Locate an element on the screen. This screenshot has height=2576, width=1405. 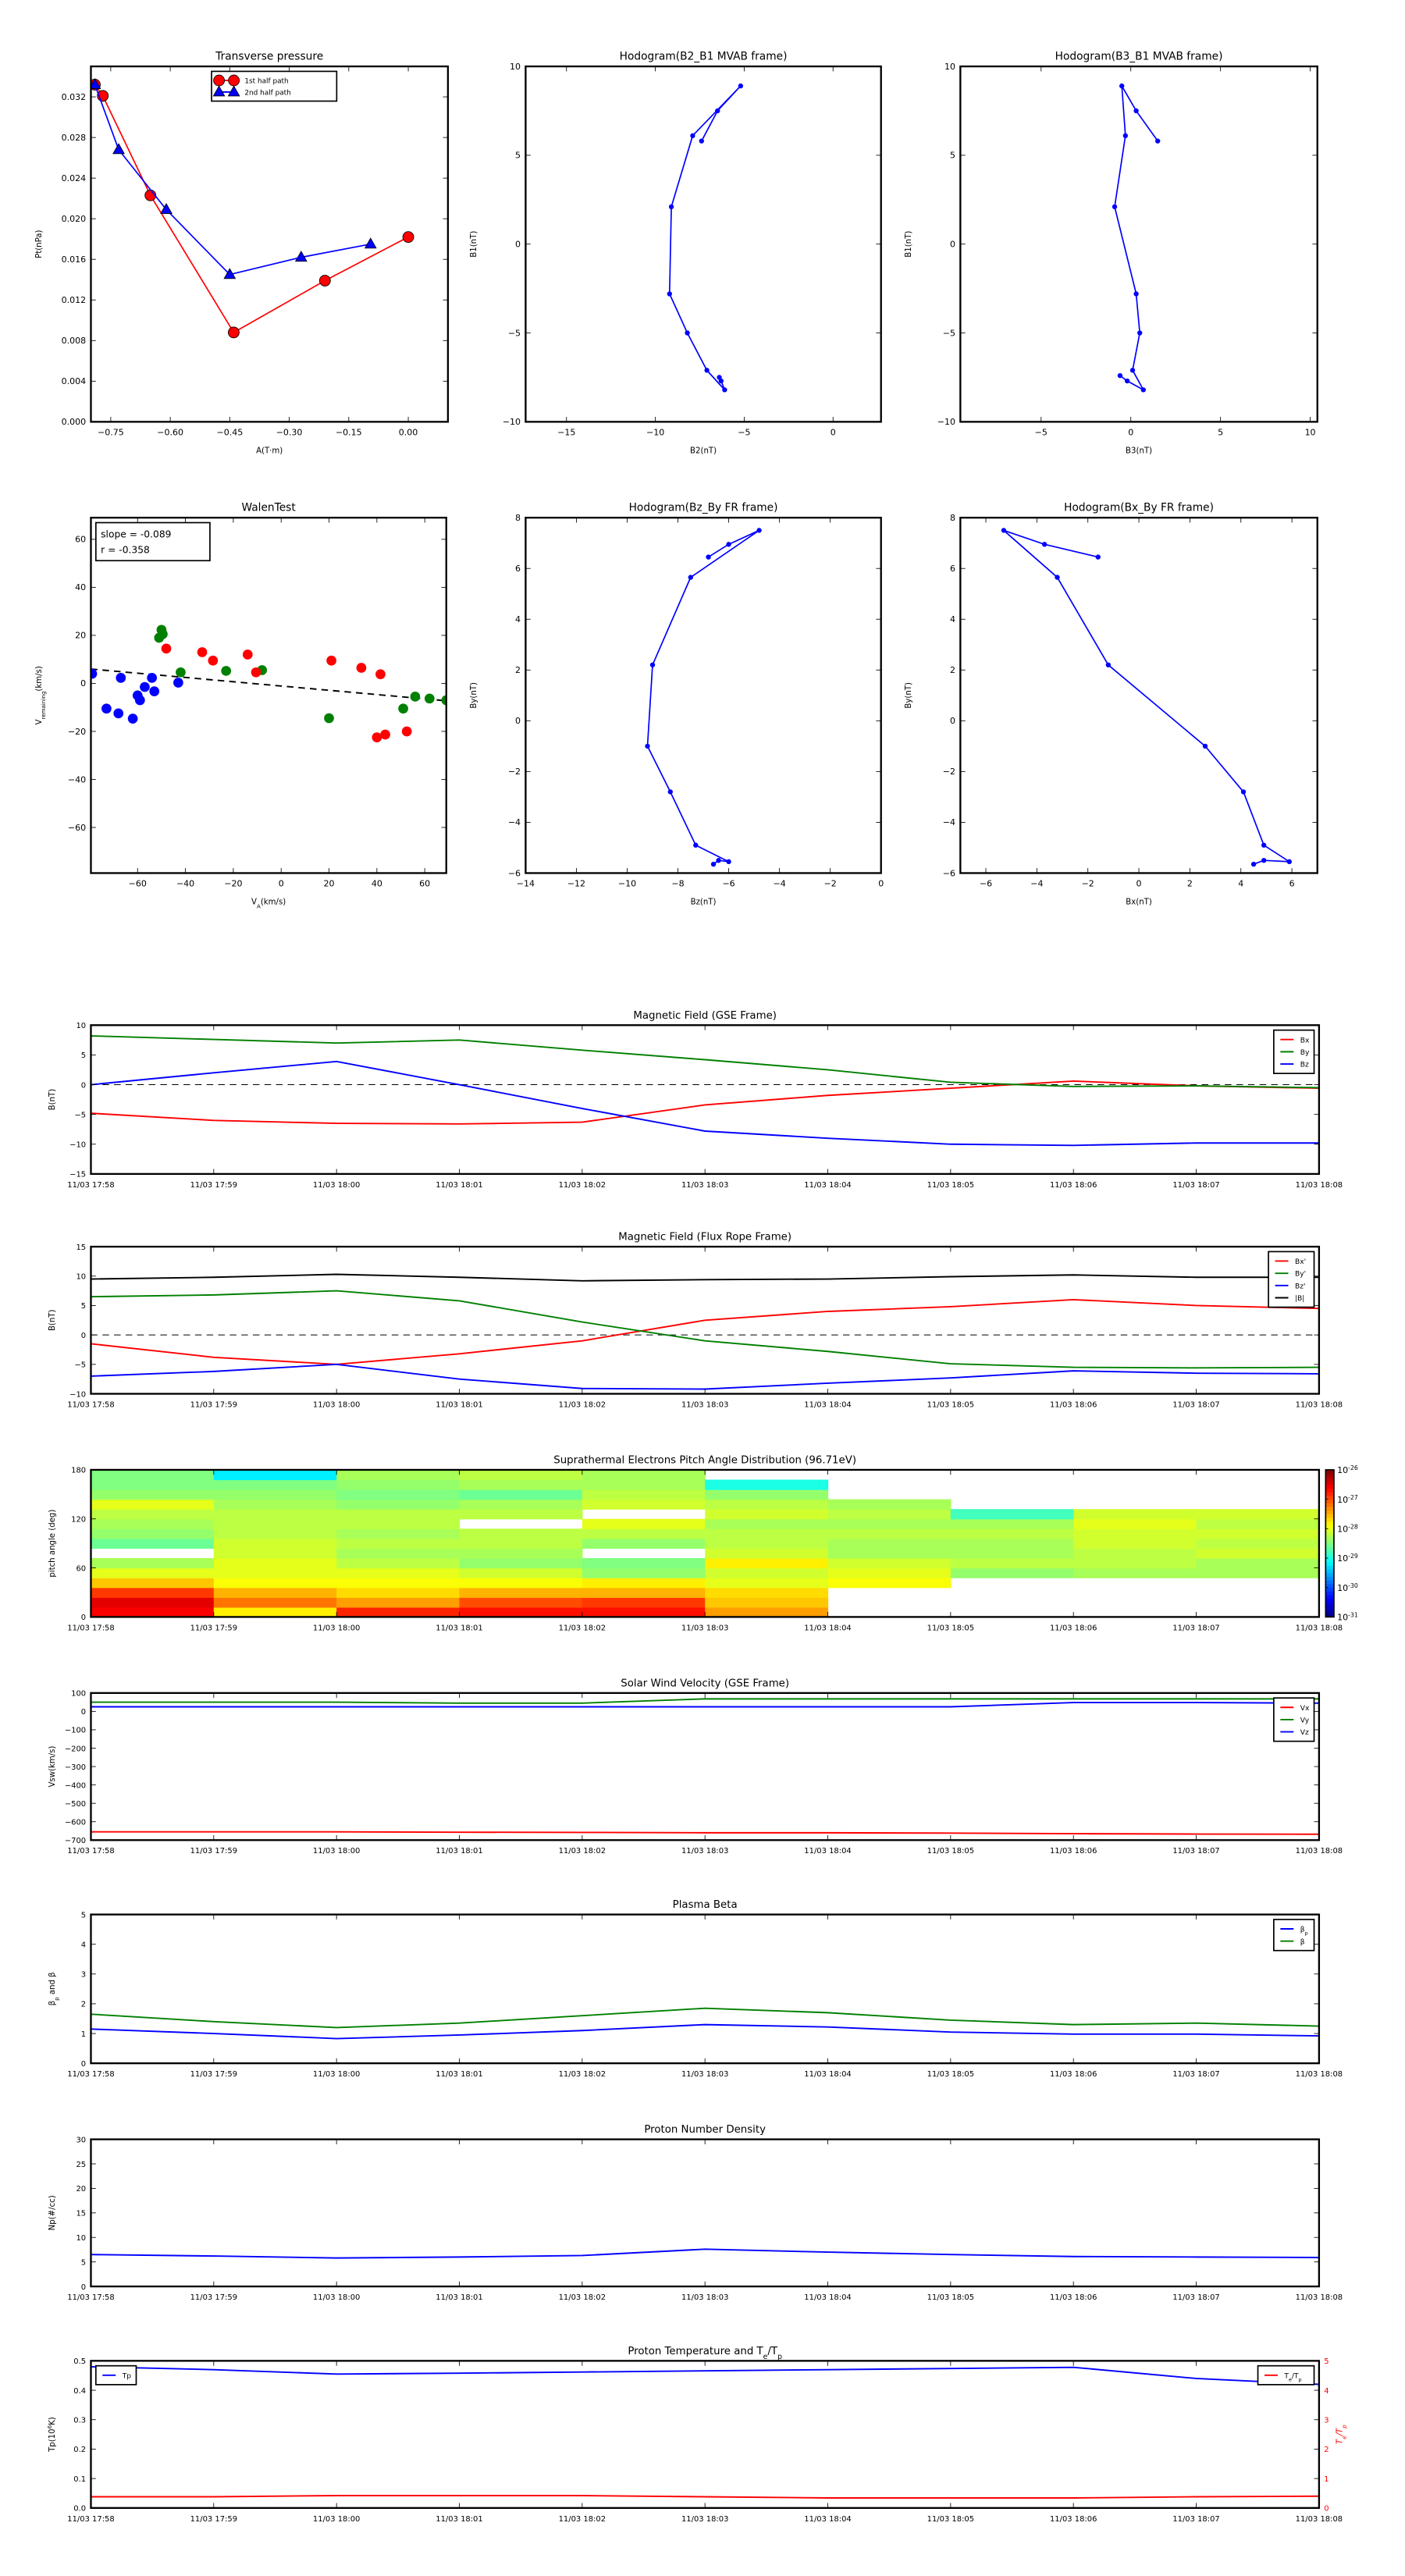
x-tick-label: 11/03 18:07 is located at coordinates (1196, 2074).